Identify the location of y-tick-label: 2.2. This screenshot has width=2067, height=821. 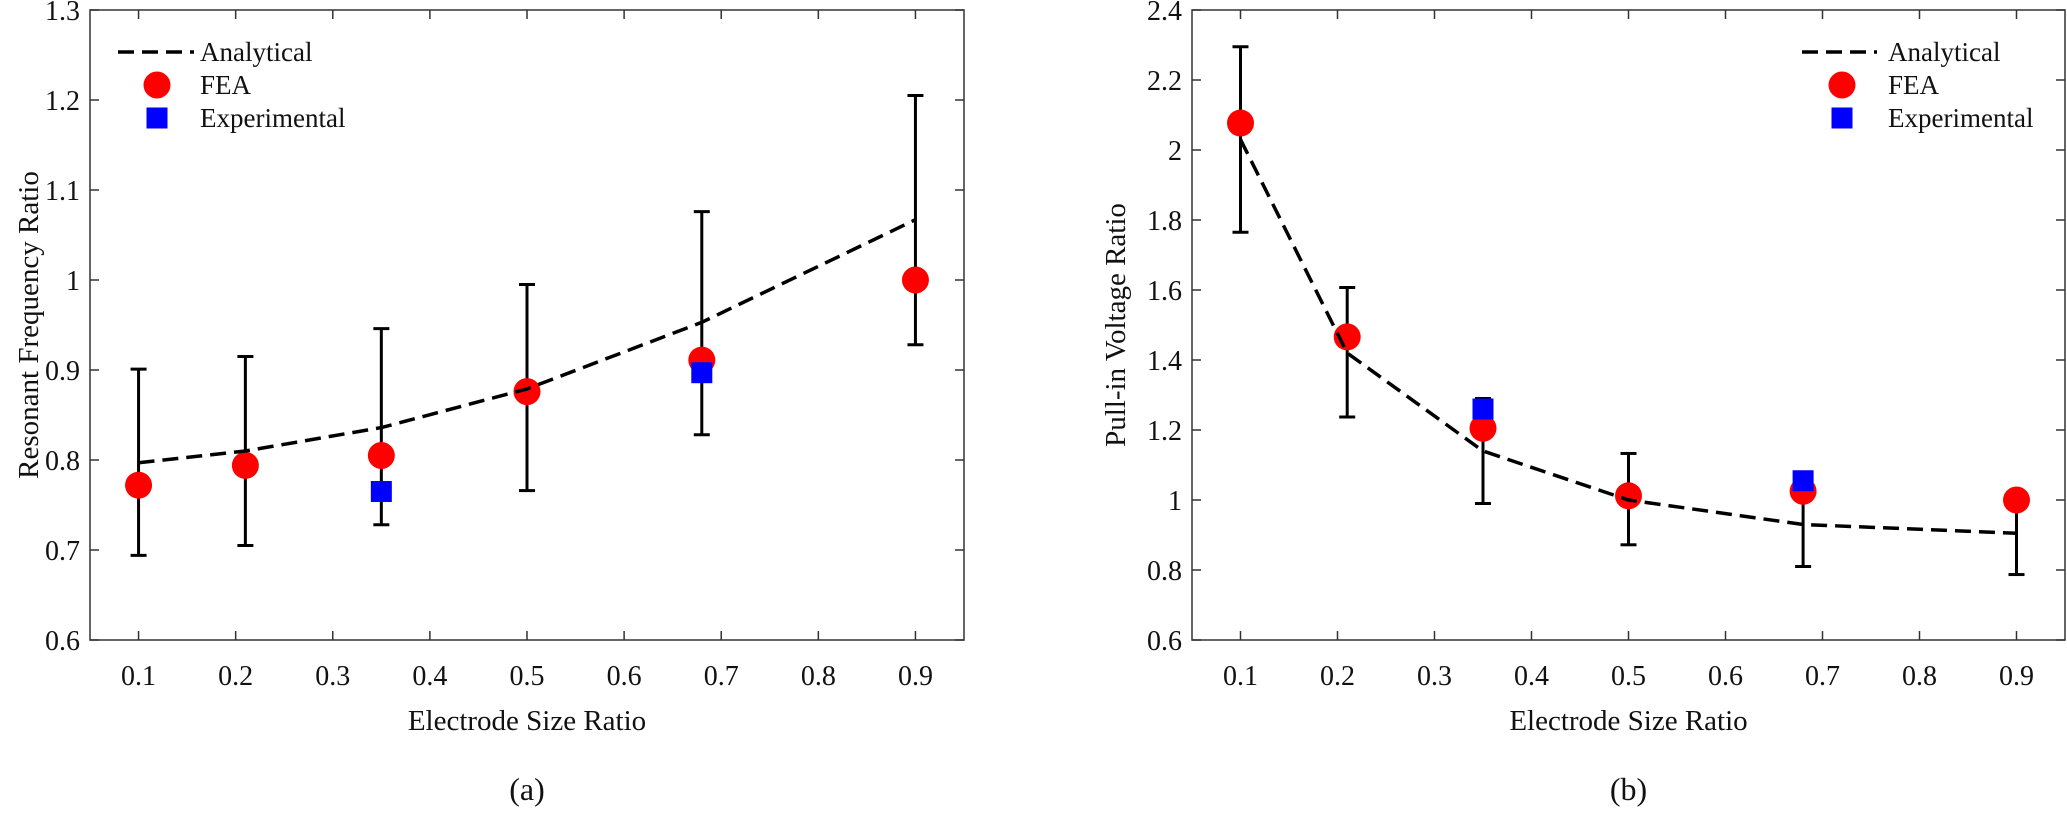
(1164, 81).